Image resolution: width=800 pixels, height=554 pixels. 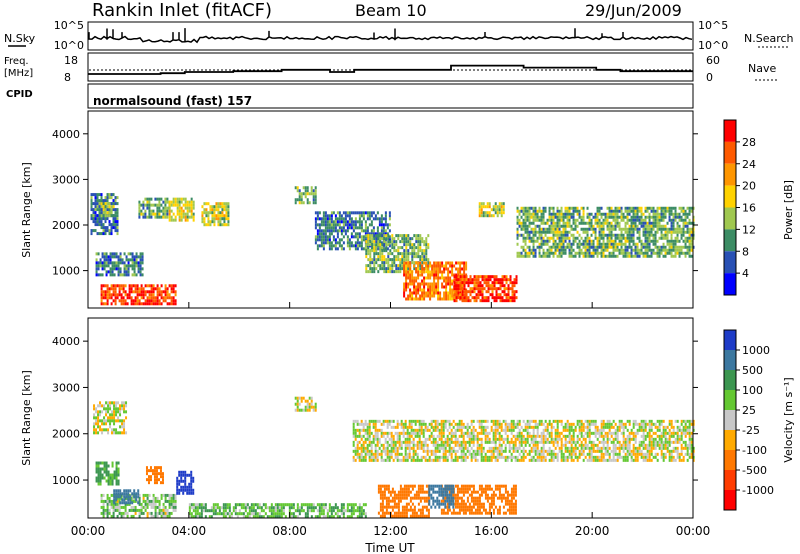 I want to click on xtick-label-4: 16:00, so click(x=491, y=531).